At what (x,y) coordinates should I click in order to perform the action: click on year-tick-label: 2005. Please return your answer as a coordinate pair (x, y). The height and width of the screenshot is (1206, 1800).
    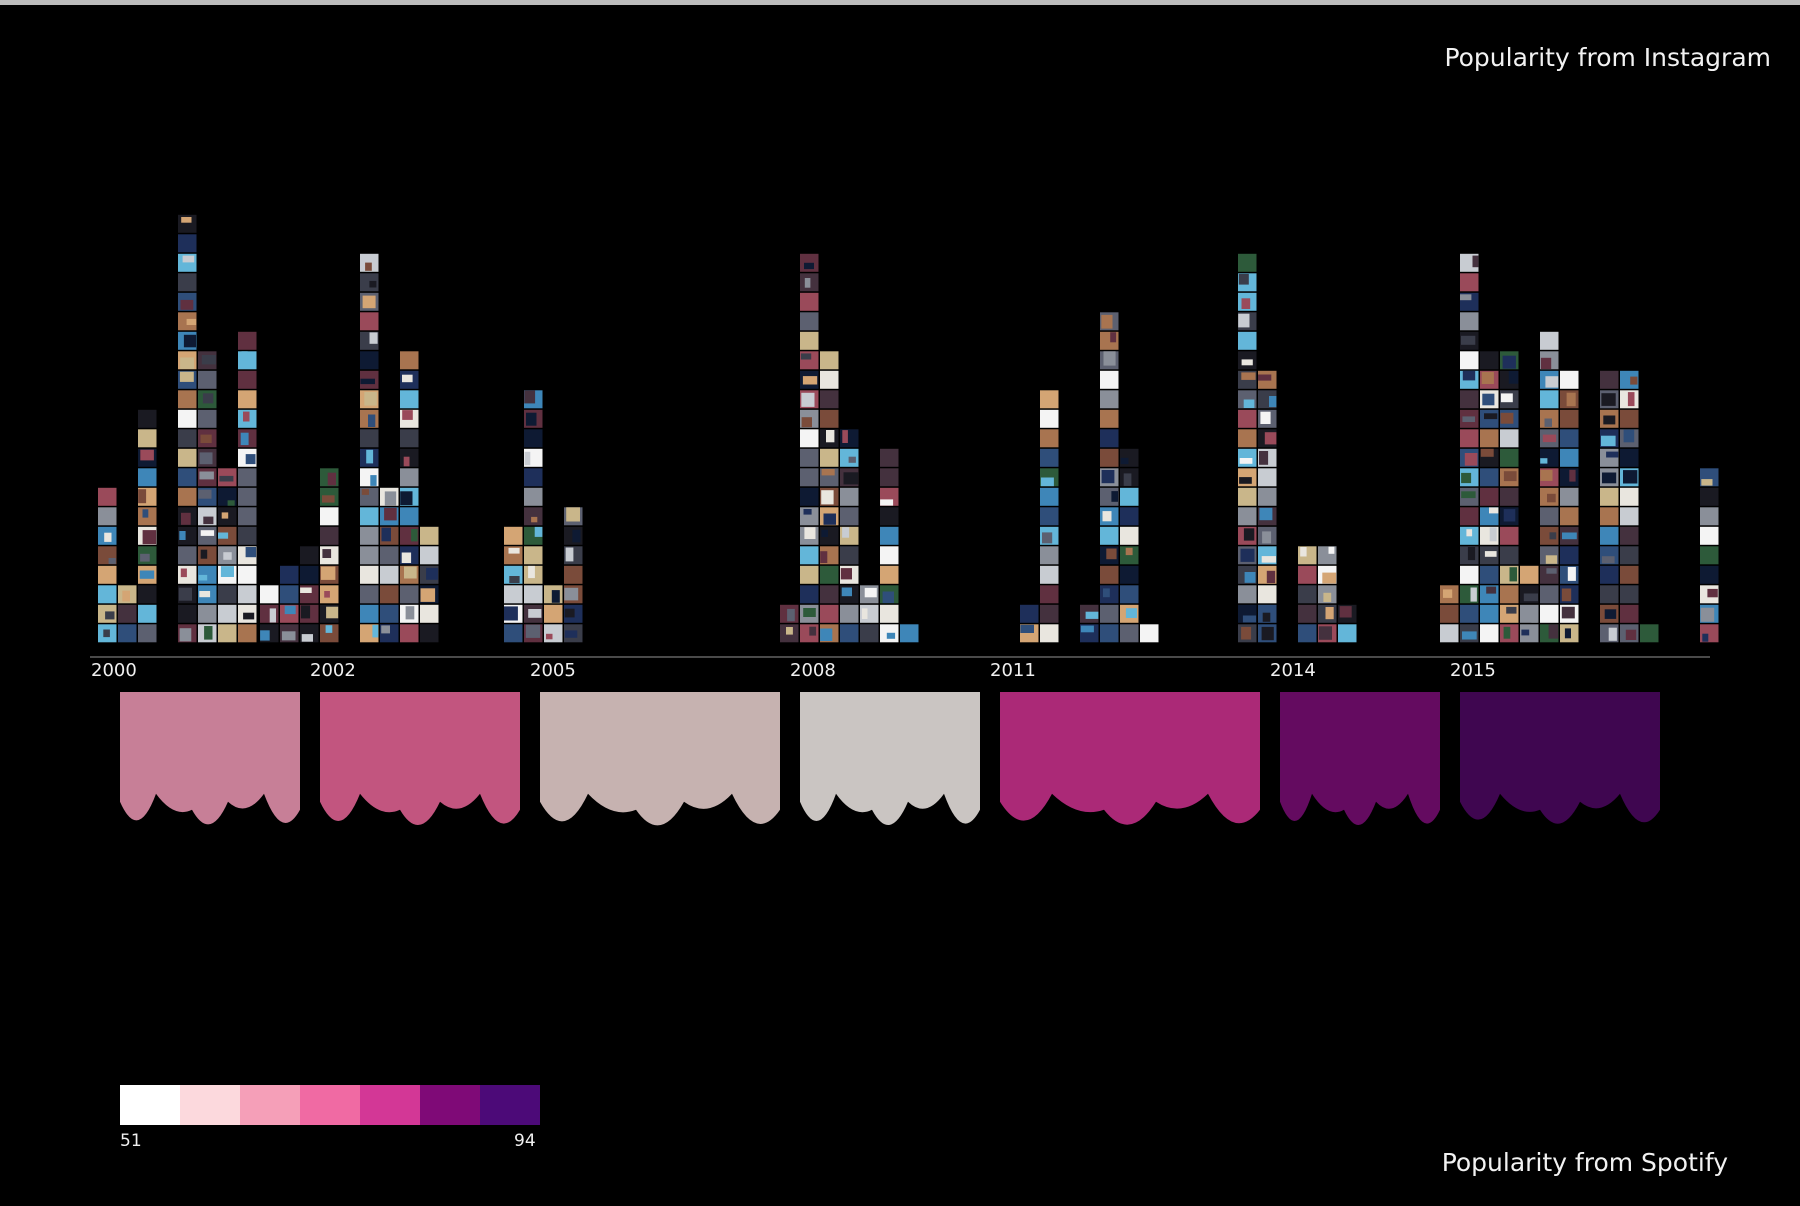
    Looking at the image, I should click on (553, 670).